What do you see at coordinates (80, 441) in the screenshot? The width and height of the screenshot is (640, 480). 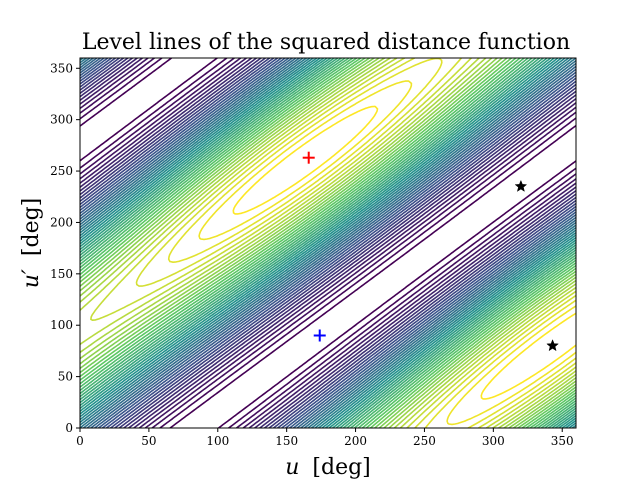 I see `x-tick-label: 0` at bounding box center [80, 441].